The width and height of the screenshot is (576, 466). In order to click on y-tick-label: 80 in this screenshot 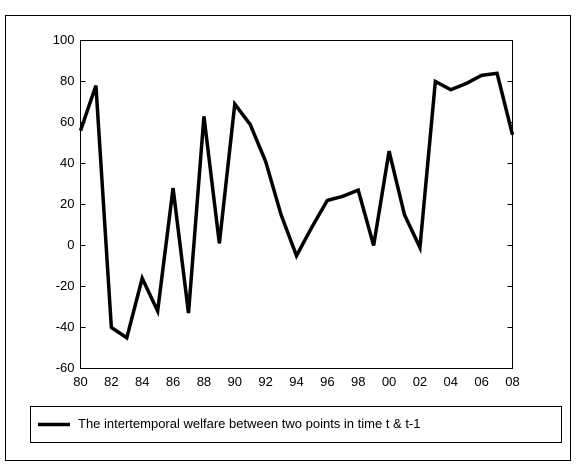, I will do `click(67, 80)`.